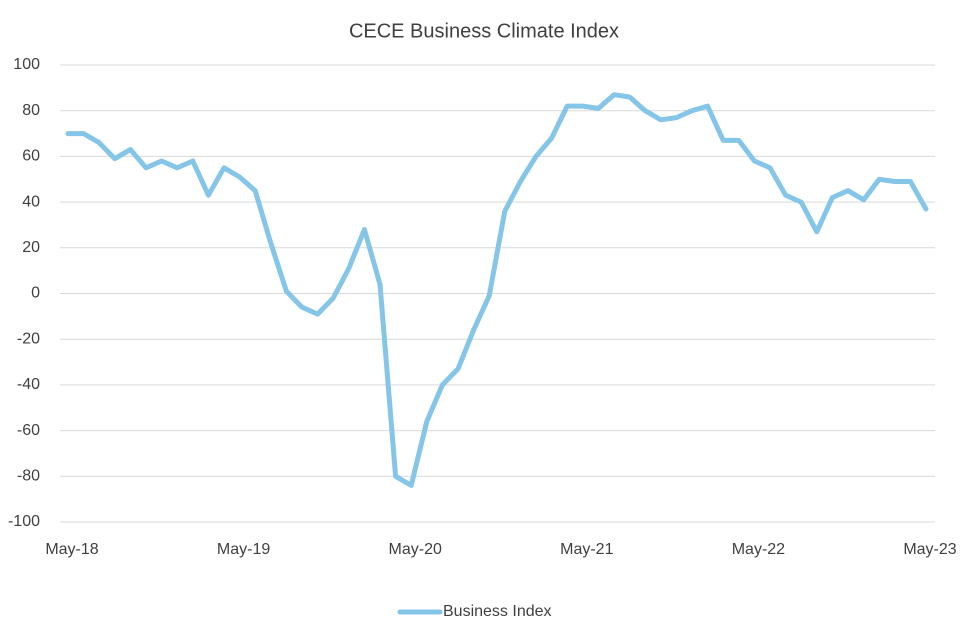 Image resolution: width=970 pixels, height=632 pixels. I want to click on x-tick-label: May-22, so click(758, 549).